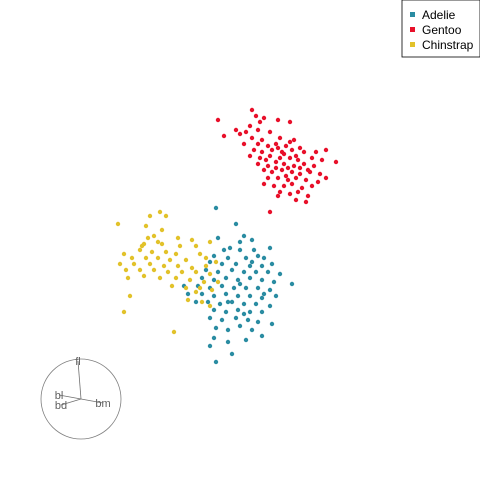 The width and height of the screenshot is (480, 485). What do you see at coordinates (59, 396) in the screenshot?
I see `biplot-label-bl: bl` at bounding box center [59, 396].